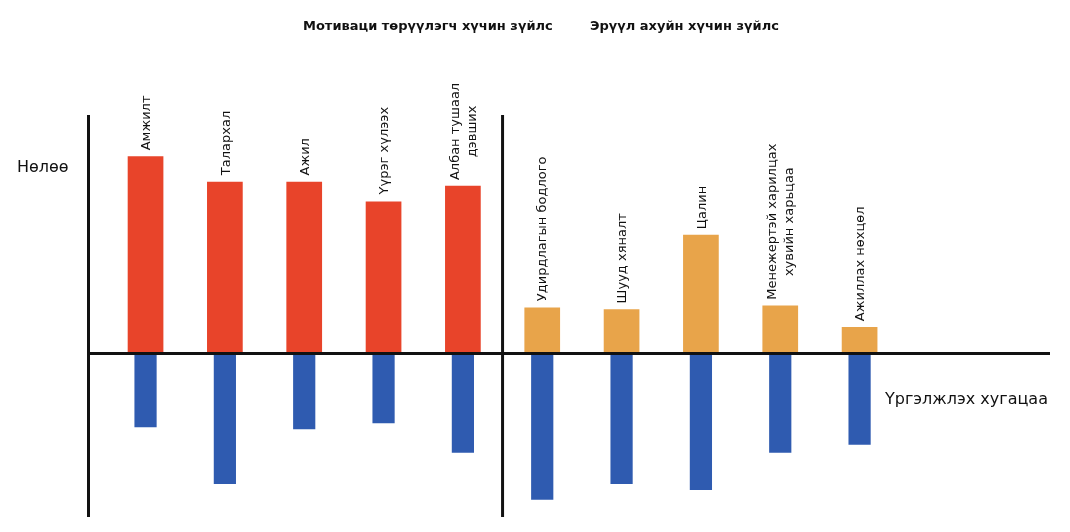 The width and height of the screenshot is (1070, 532). Describe the element at coordinates (966, 398) in the screenshot. I see `x-axis-title: Үргэлжлэх хугацаа` at that location.